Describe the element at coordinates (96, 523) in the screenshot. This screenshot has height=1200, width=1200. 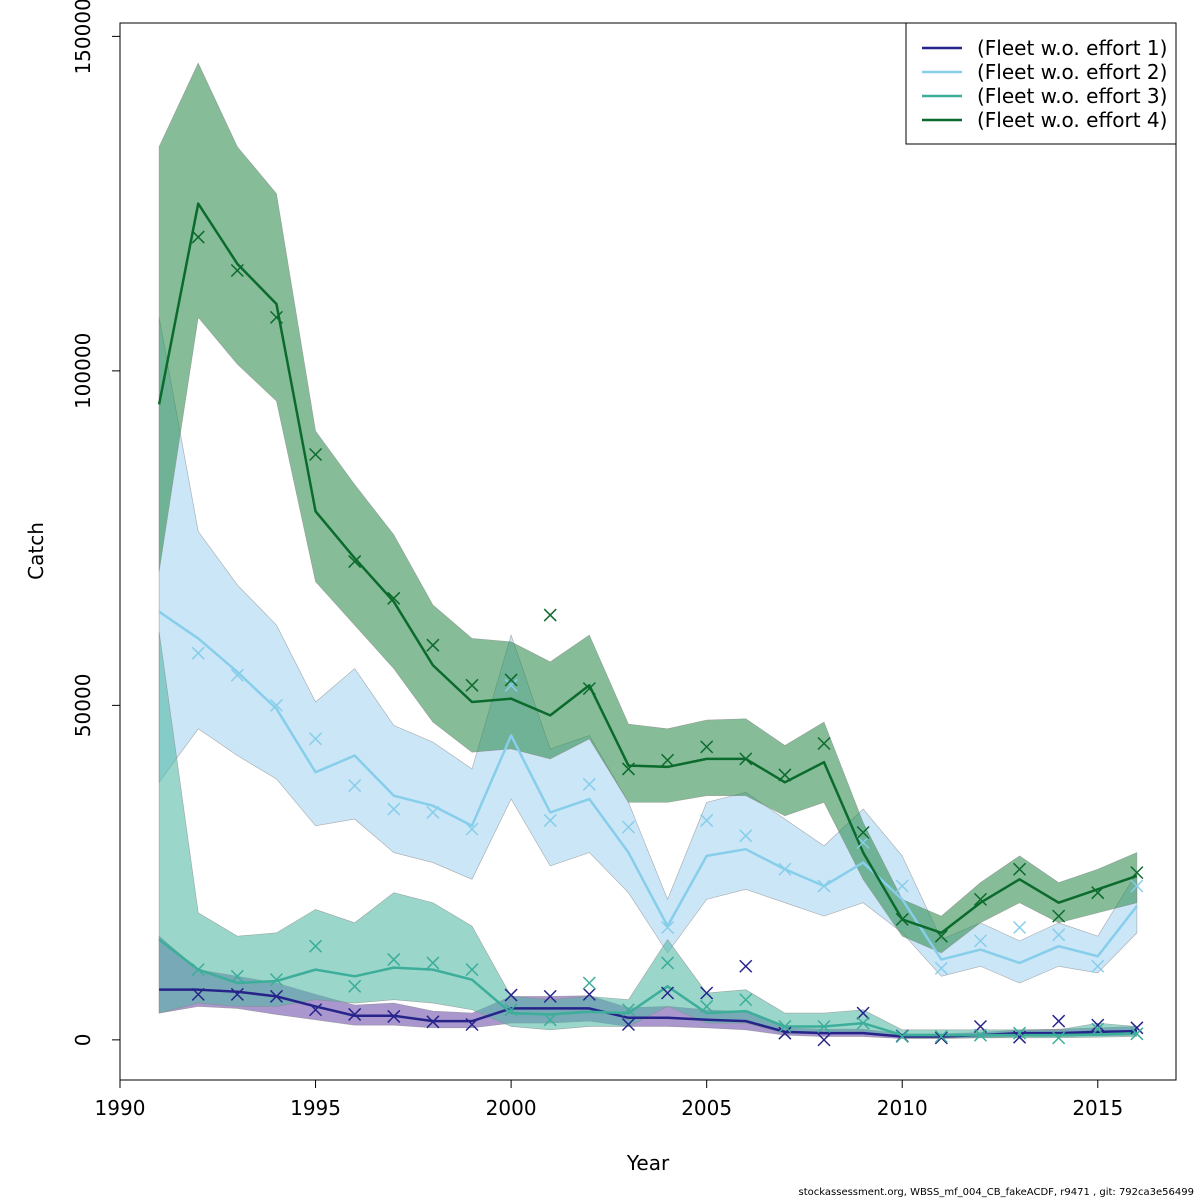
I see `y-axis: 0 50000 100000 150000` at that location.